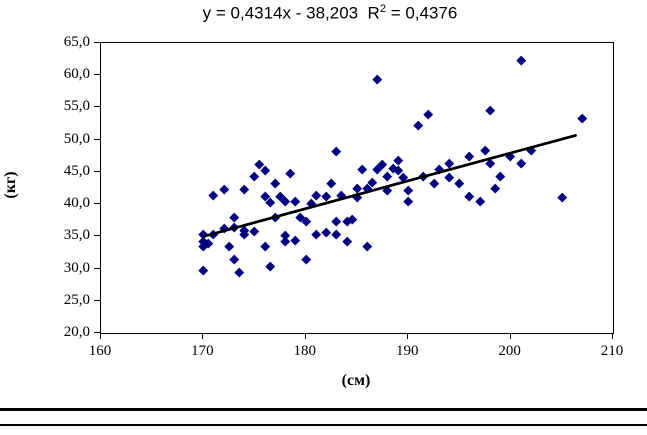 This screenshot has height=435, width=647. I want to click on chart-title-superscript: 2, so click(382, 9).